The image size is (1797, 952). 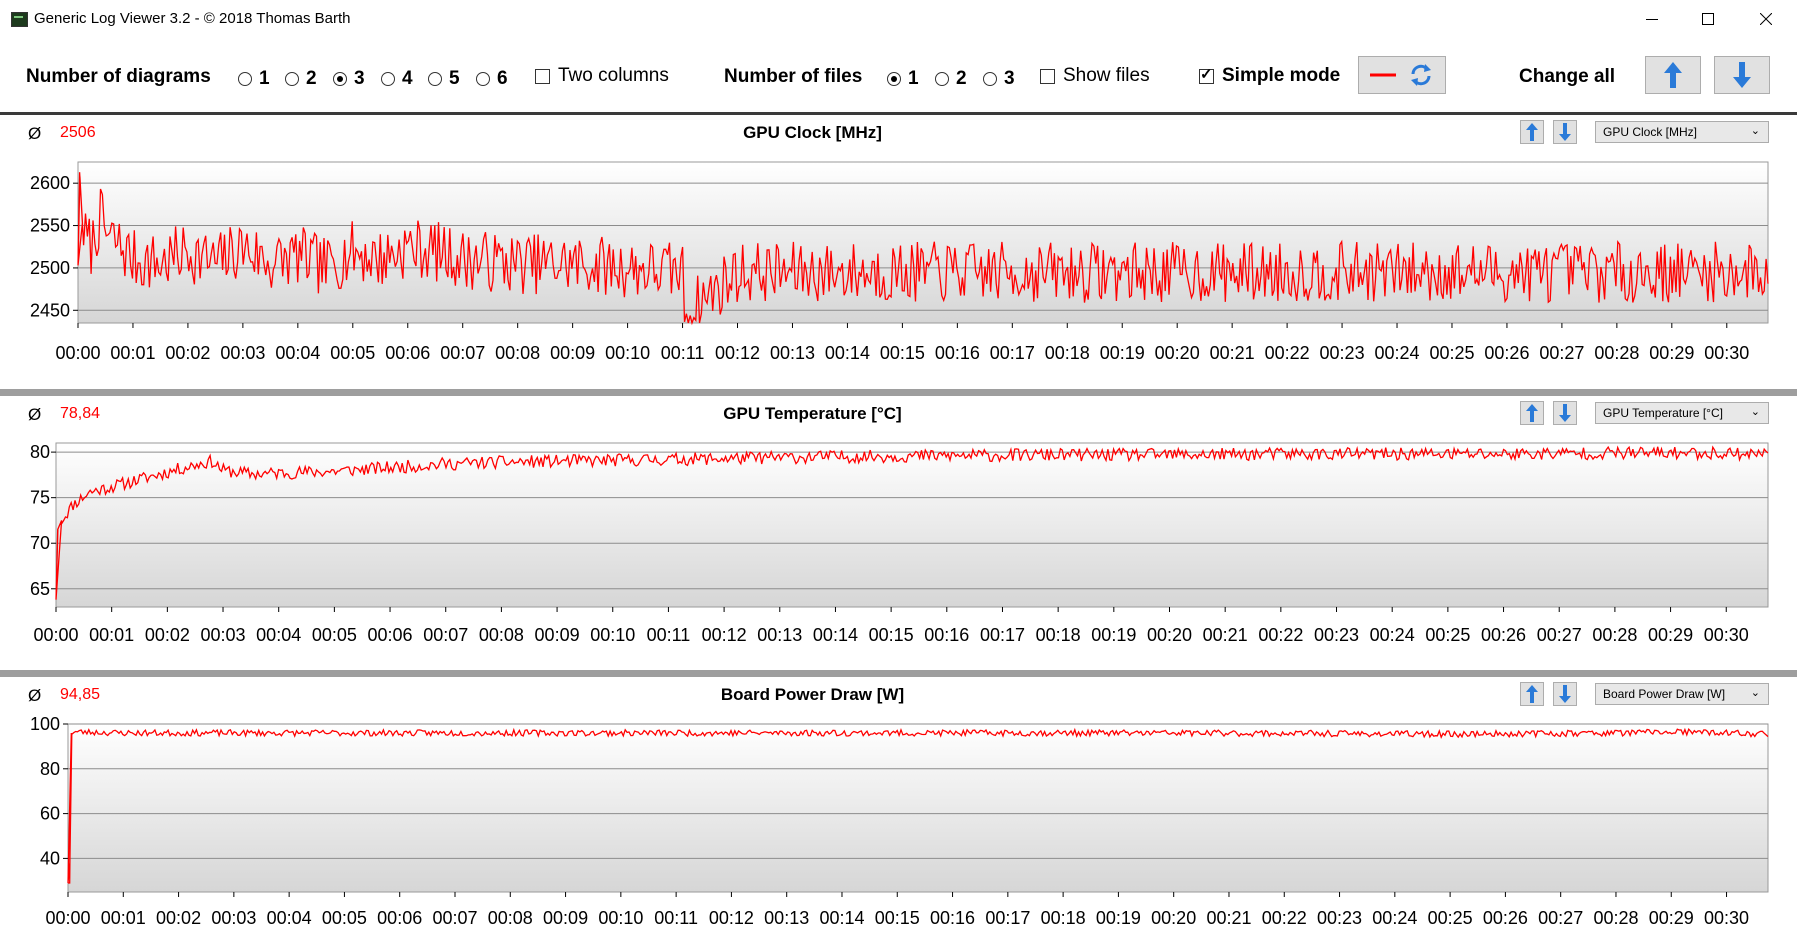 What do you see at coordinates (50, 268) in the screenshot?
I see `y-tick-label: 2500` at bounding box center [50, 268].